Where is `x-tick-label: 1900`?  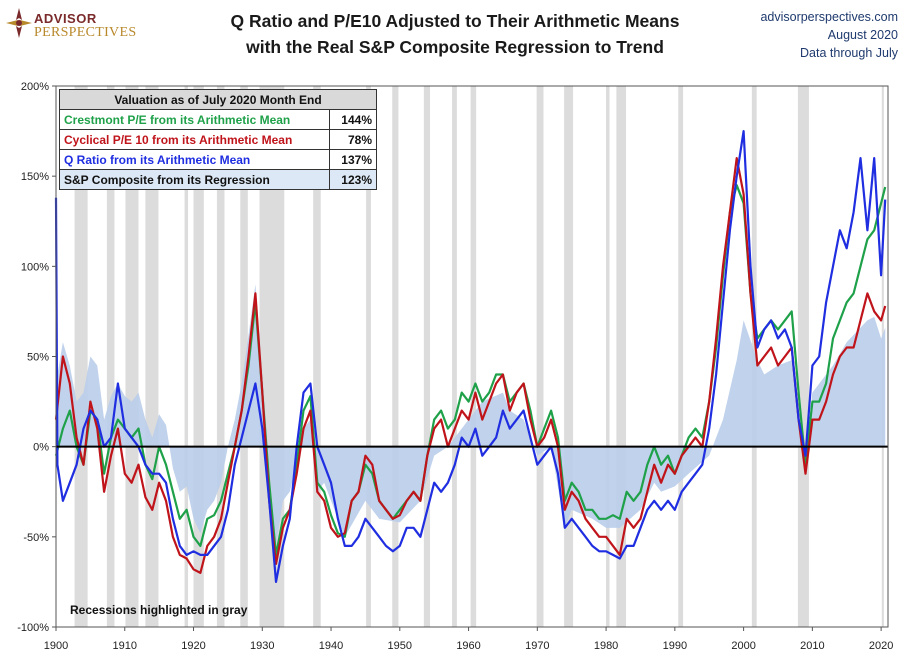 x-tick-label: 1900 is located at coordinates (56, 646).